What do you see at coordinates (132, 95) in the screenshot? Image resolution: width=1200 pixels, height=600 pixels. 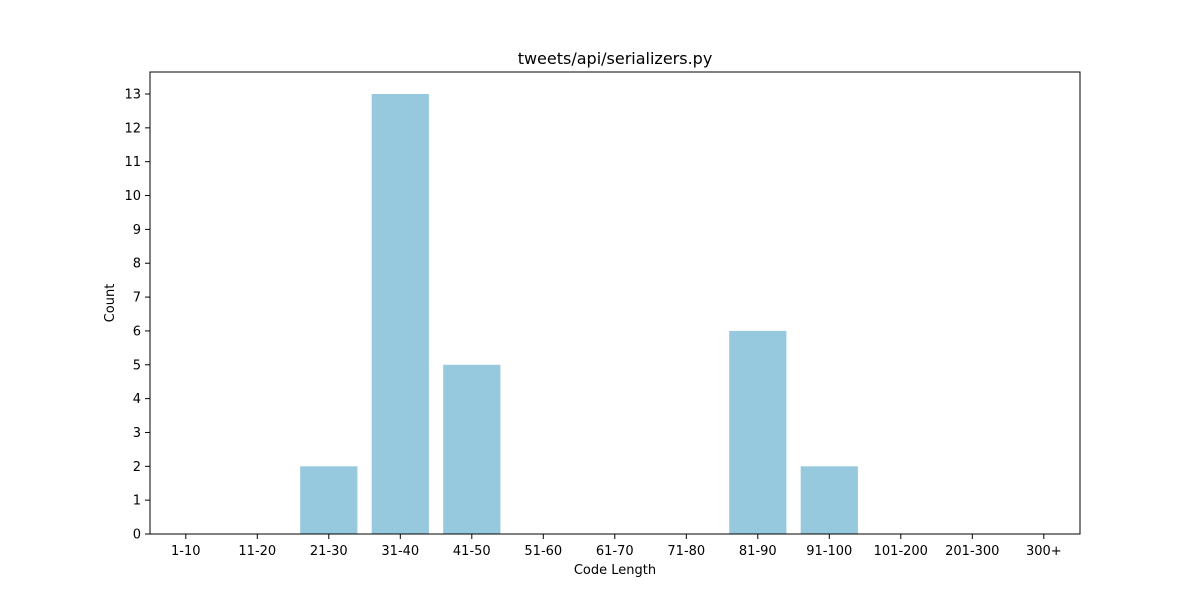 I see `y-tick-label: 13` at bounding box center [132, 95].